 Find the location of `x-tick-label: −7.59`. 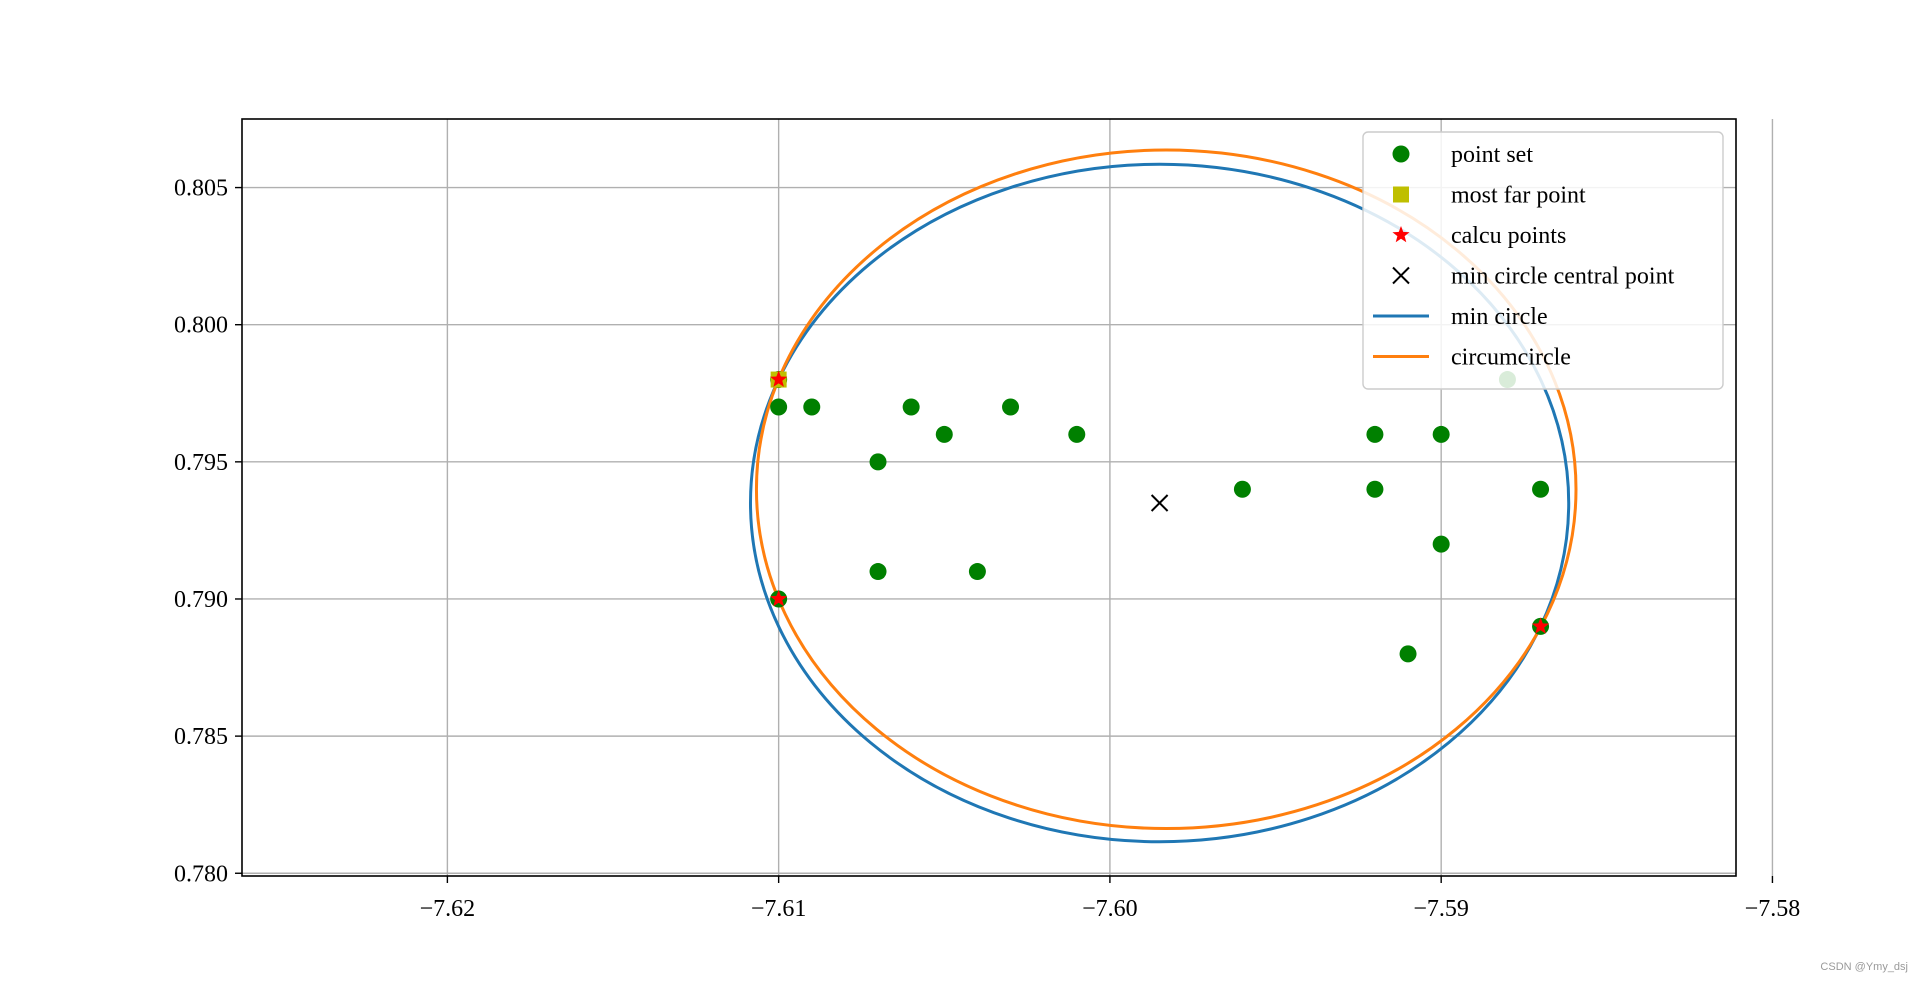

x-tick-label: −7.59 is located at coordinates (1441, 909).